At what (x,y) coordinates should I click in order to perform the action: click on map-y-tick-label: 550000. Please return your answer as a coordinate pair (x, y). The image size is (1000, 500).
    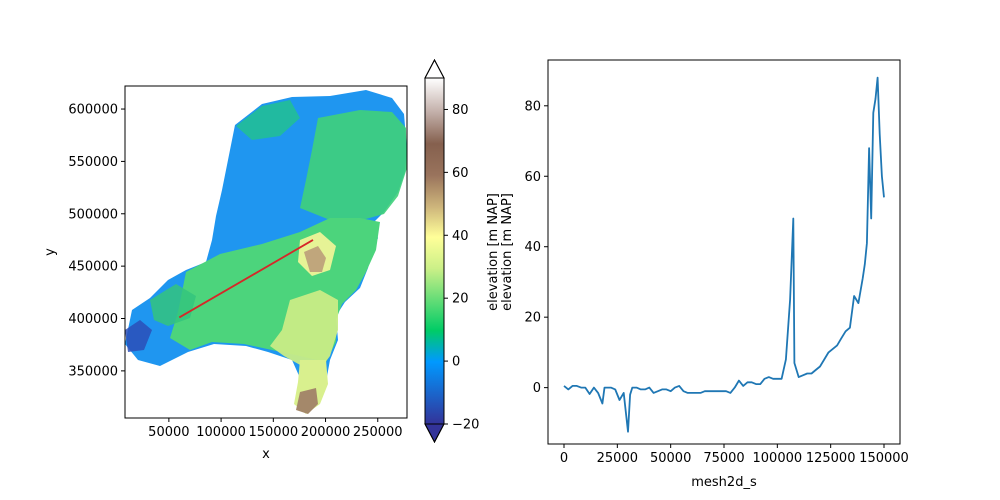
    Looking at the image, I should click on (93, 162).